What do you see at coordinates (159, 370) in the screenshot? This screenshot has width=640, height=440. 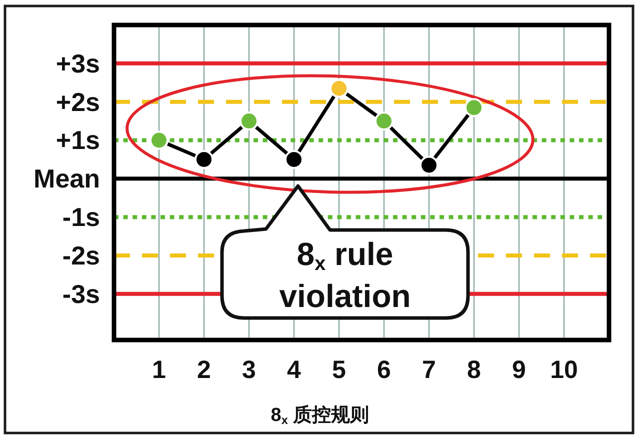 I see `x-tick-label: 1` at bounding box center [159, 370].